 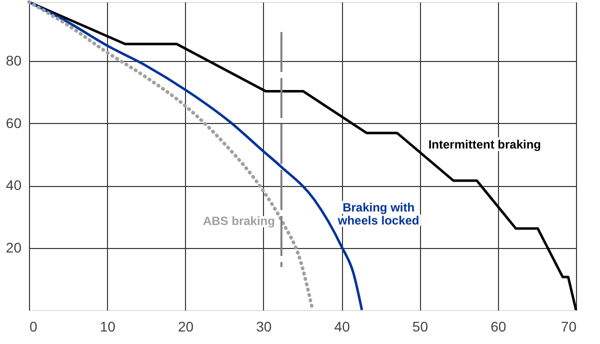 What do you see at coordinates (342, 326) in the screenshot?
I see `x-tick-label: 40` at bounding box center [342, 326].